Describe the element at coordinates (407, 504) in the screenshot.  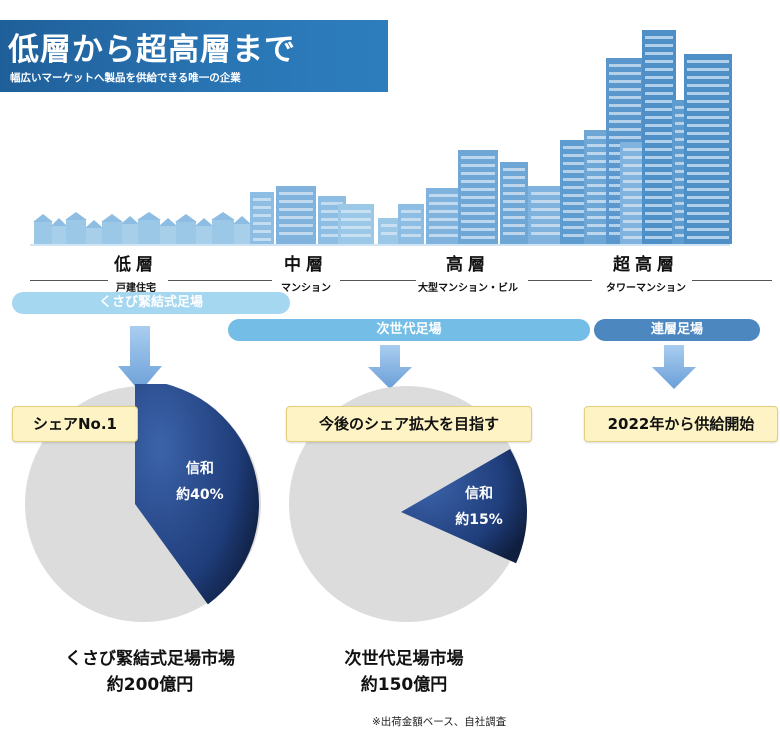
I see `pie-slice-others` at that location.